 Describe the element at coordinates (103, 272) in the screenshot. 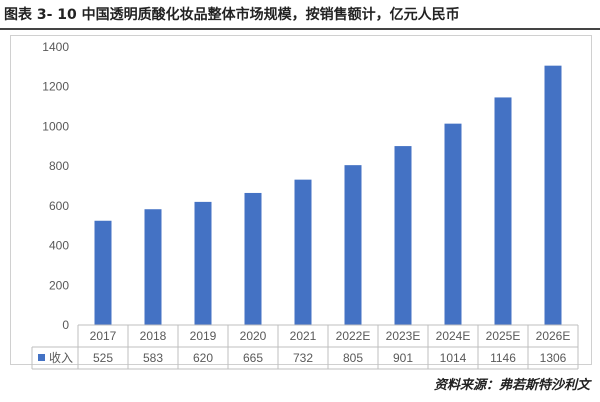

I see `bar-2017` at that location.